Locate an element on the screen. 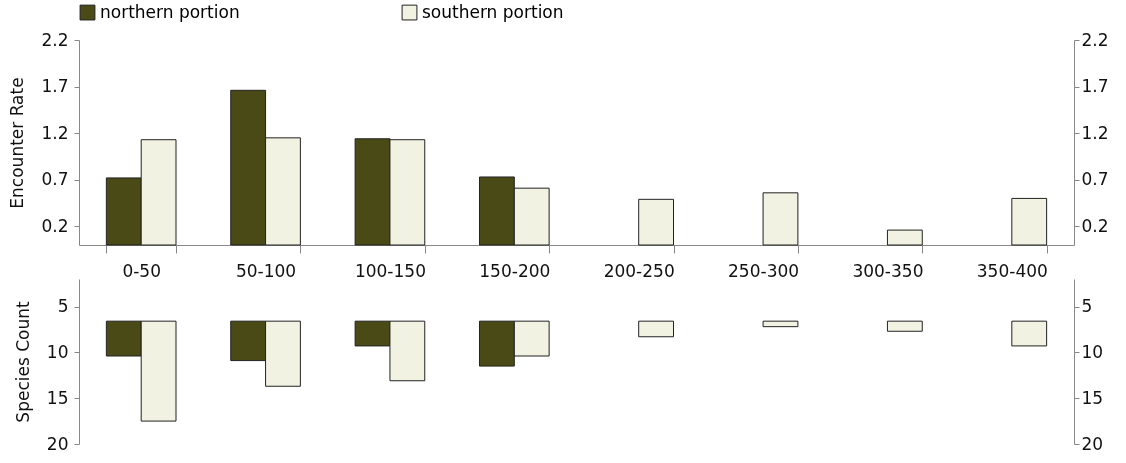 The width and height of the screenshot is (1126, 463). x-tick-label: 100-150 is located at coordinates (390, 270).